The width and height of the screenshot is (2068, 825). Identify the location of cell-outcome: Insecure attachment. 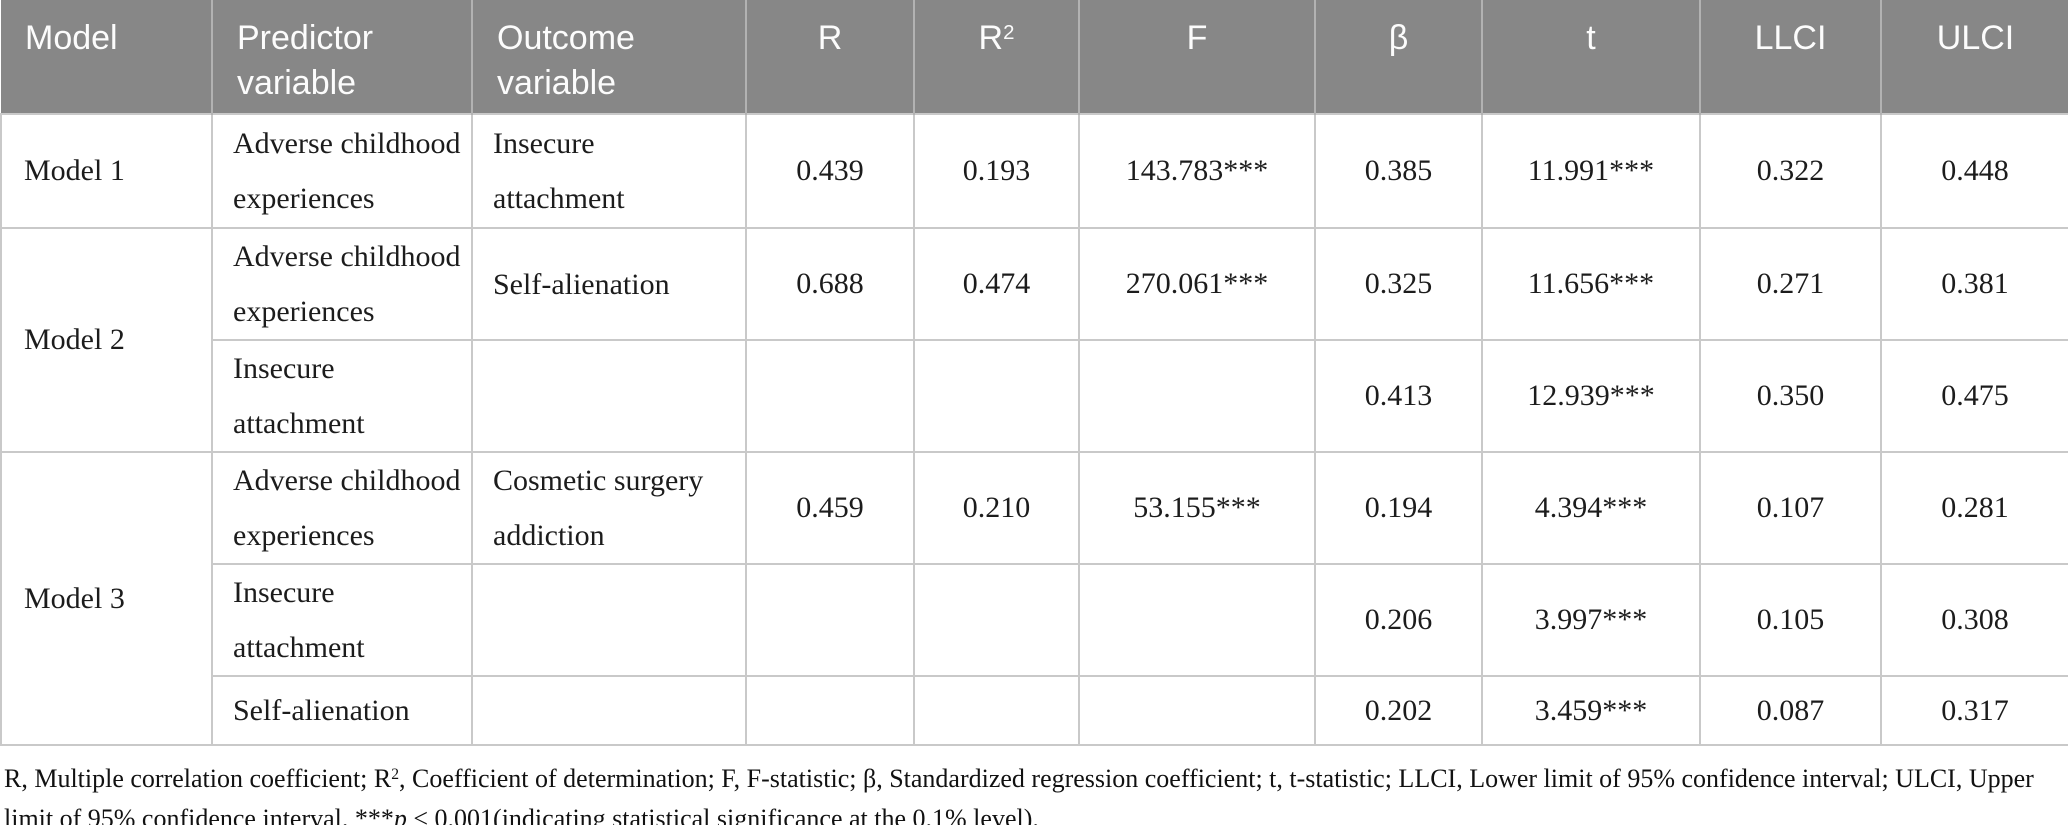
(609, 171).